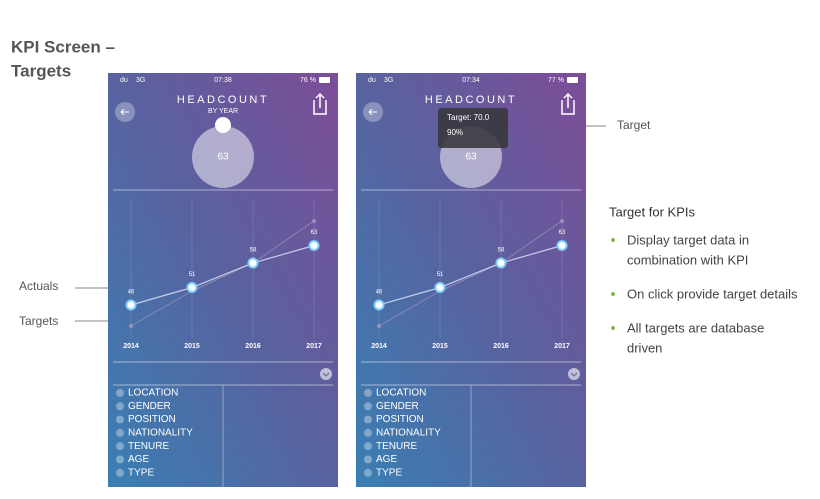 The height and width of the screenshot is (499, 820). I want to click on bullet-text: On click provide target details, so click(712, 293).